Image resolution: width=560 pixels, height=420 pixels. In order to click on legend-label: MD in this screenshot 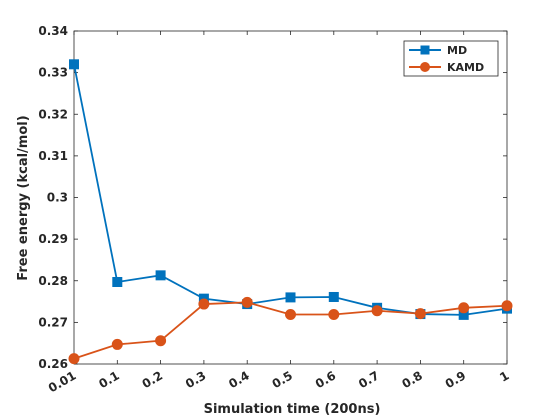, I will do `click(457, 50)`.